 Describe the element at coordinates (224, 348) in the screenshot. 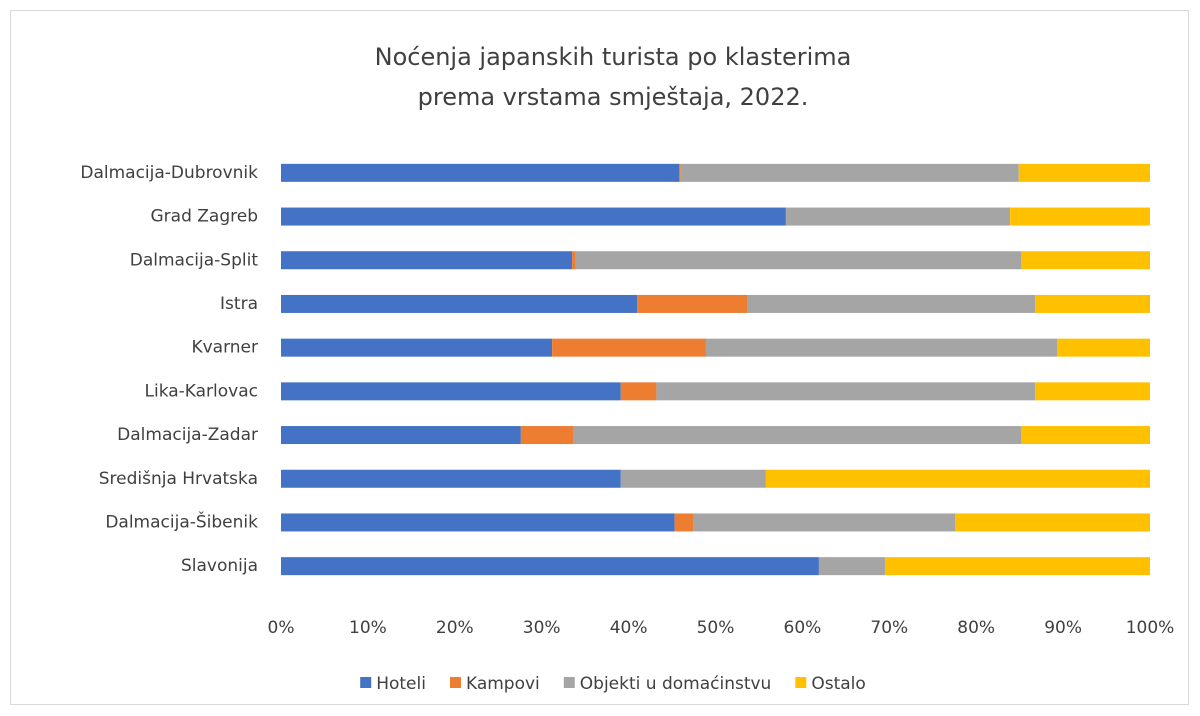

I see `y-tick-label: Kvarner` at that location.